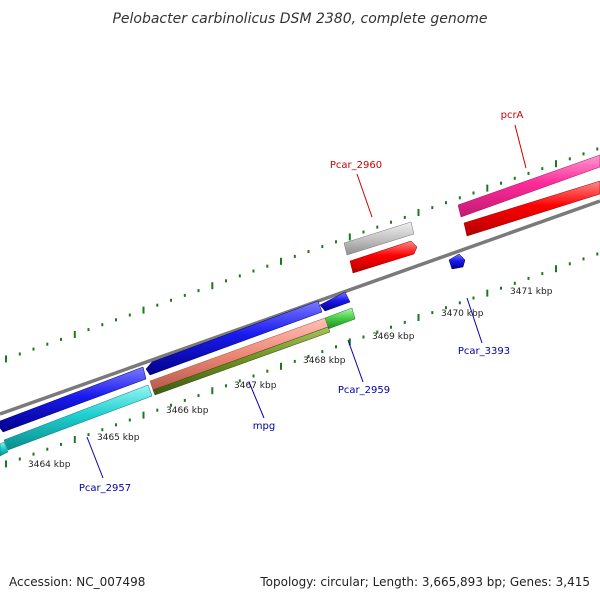  What do you see at coordinates (484, 351) in the screenshot?
I see `gene-label-pcar-3393: Pcar_3393` at bounding box center [484, 351].